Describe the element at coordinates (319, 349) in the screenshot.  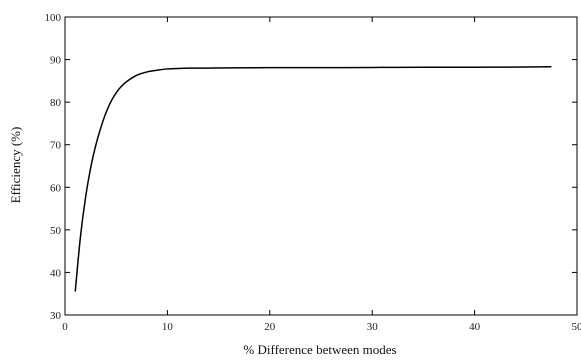
I see `x-axis-label: % Difference between modes` at that location.